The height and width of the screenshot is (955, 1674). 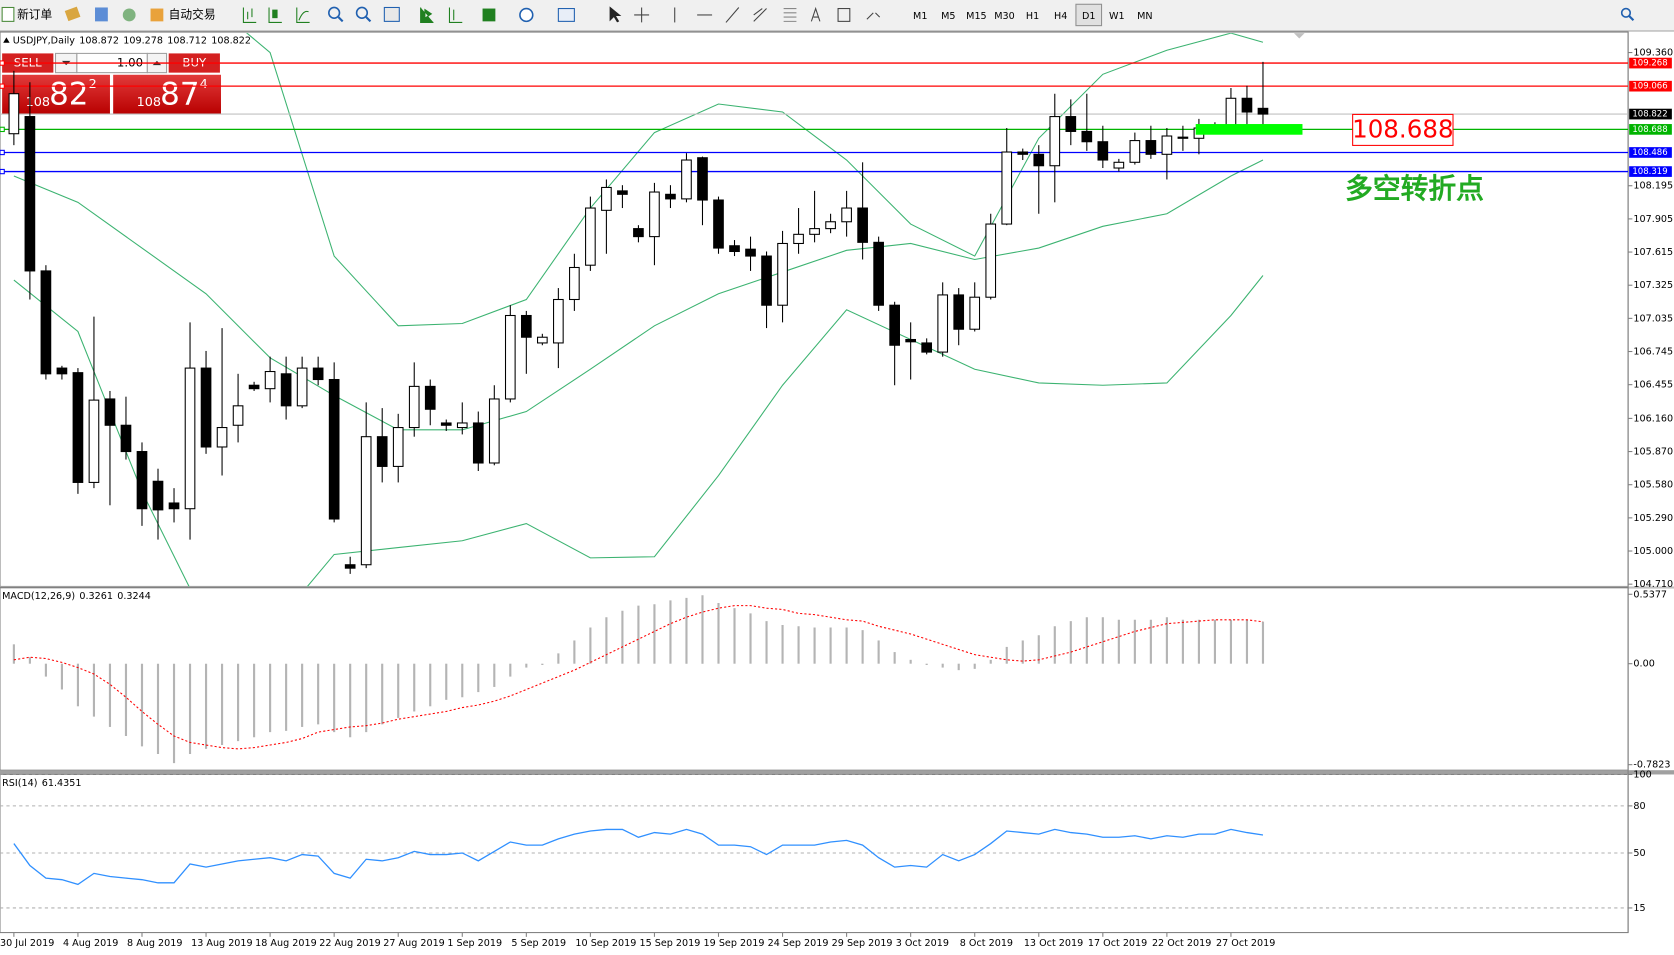 I want to click on price-tag-label: 108.319, so click(x=1649, y=172).